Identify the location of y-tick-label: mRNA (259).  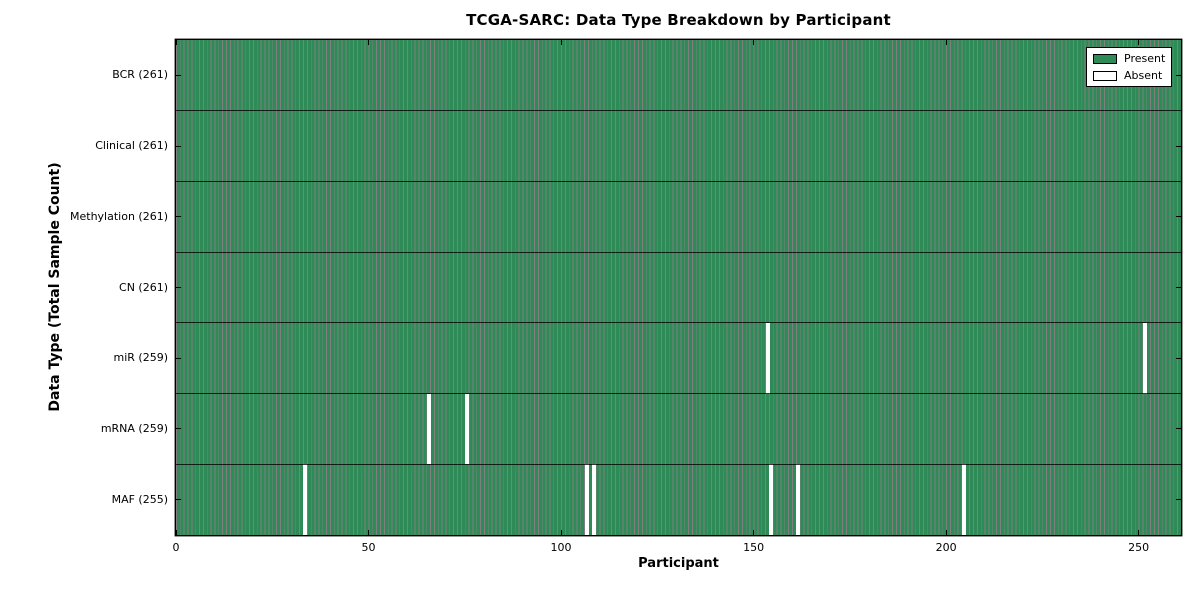
(134, 428).